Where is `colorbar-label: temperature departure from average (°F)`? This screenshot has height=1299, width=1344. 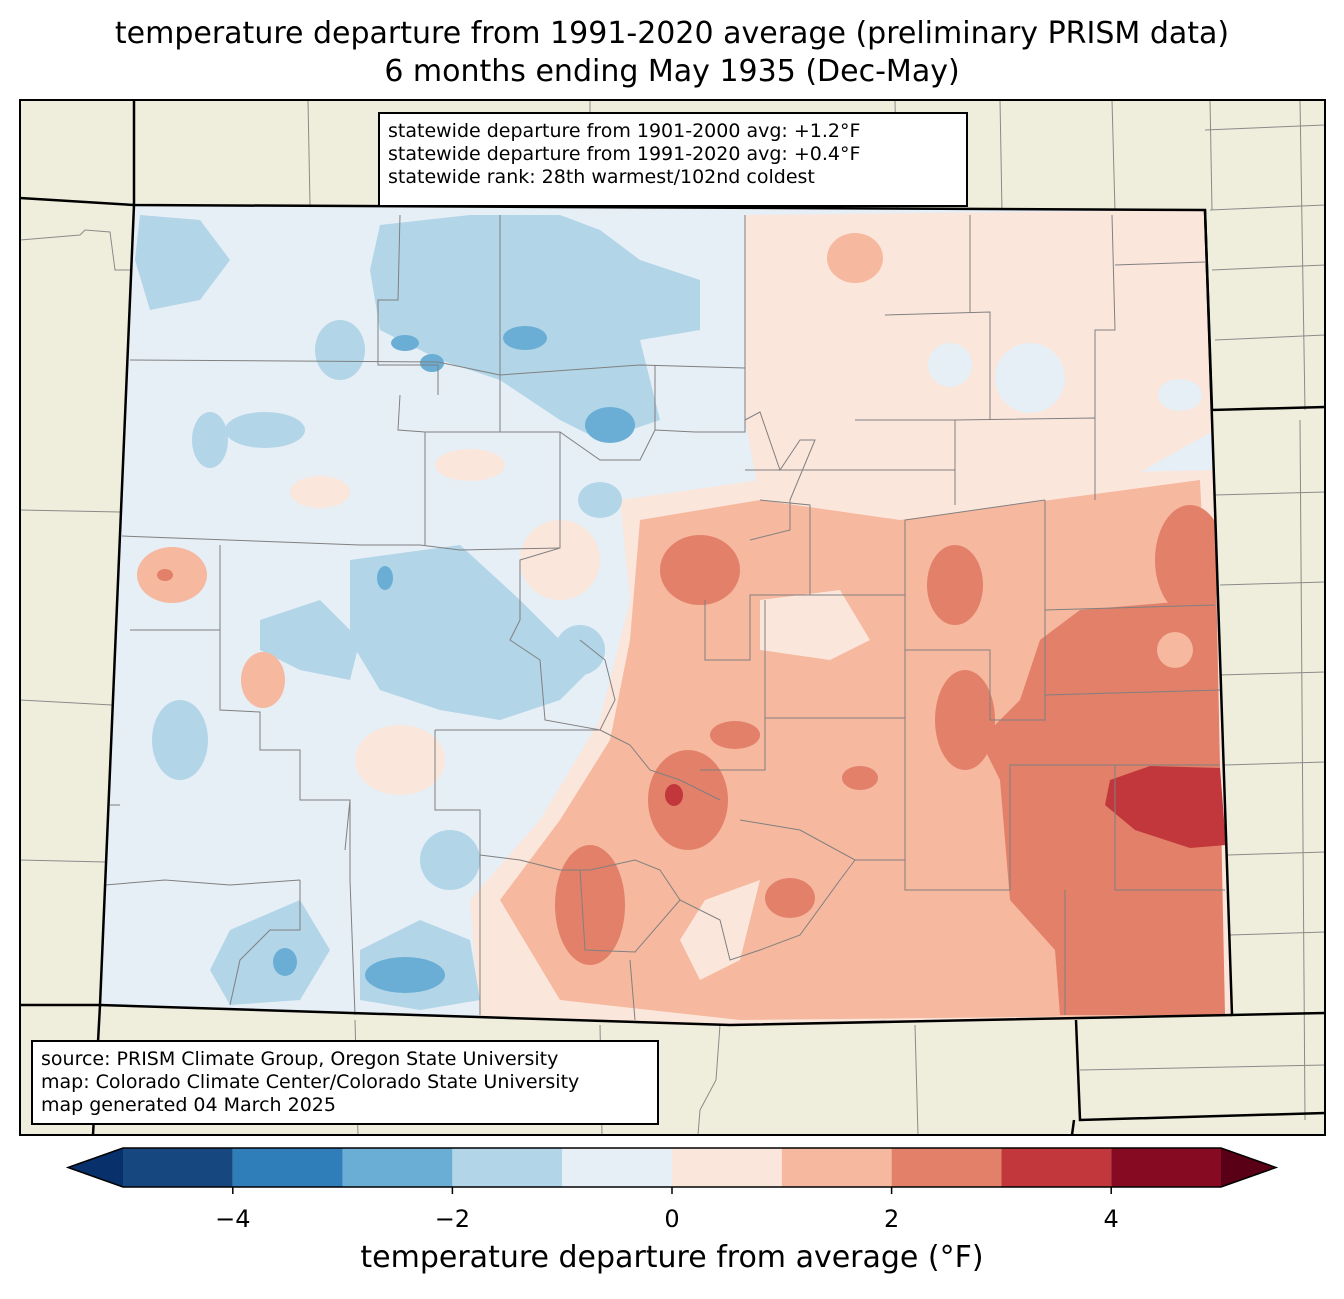 colorbar-label: temperature departure from average (°F) is located at coordinates (672, 1257).